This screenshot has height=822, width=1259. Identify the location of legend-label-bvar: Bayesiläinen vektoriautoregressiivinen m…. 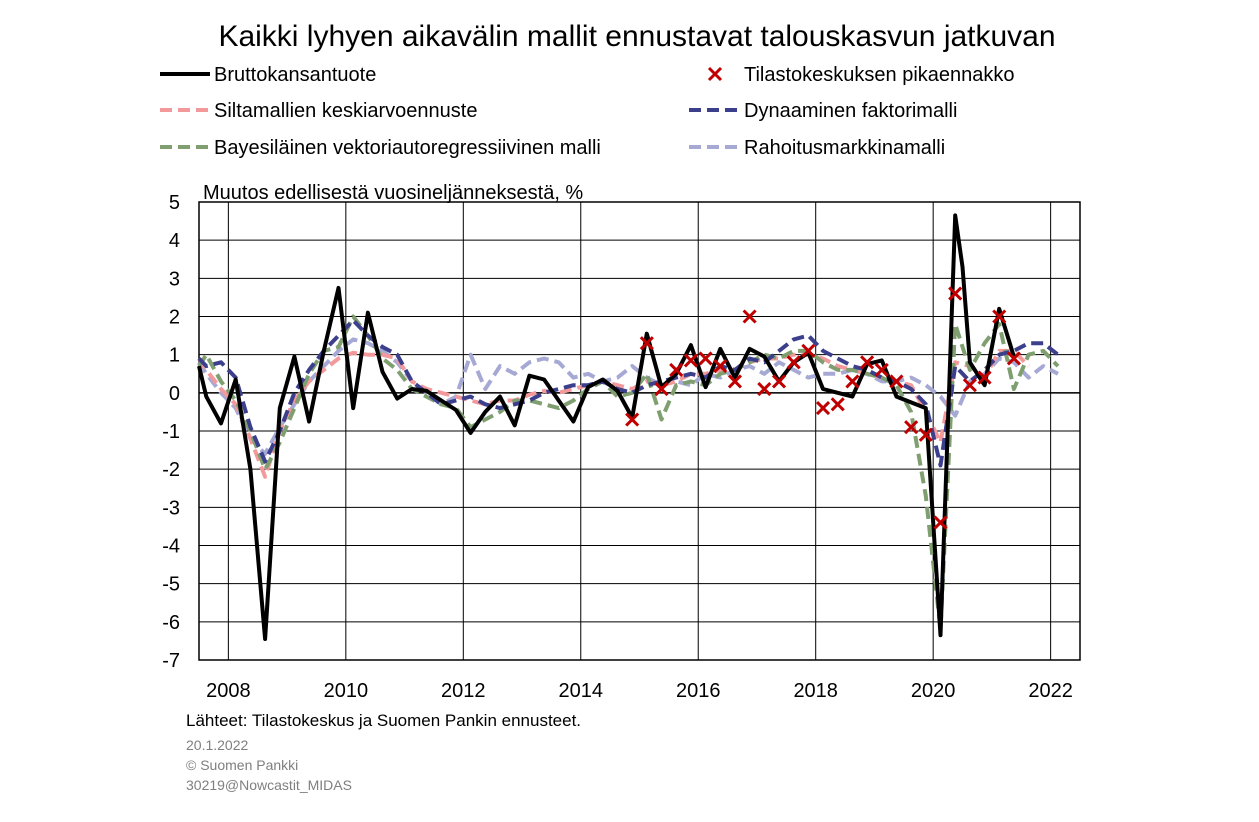
(407, 148).